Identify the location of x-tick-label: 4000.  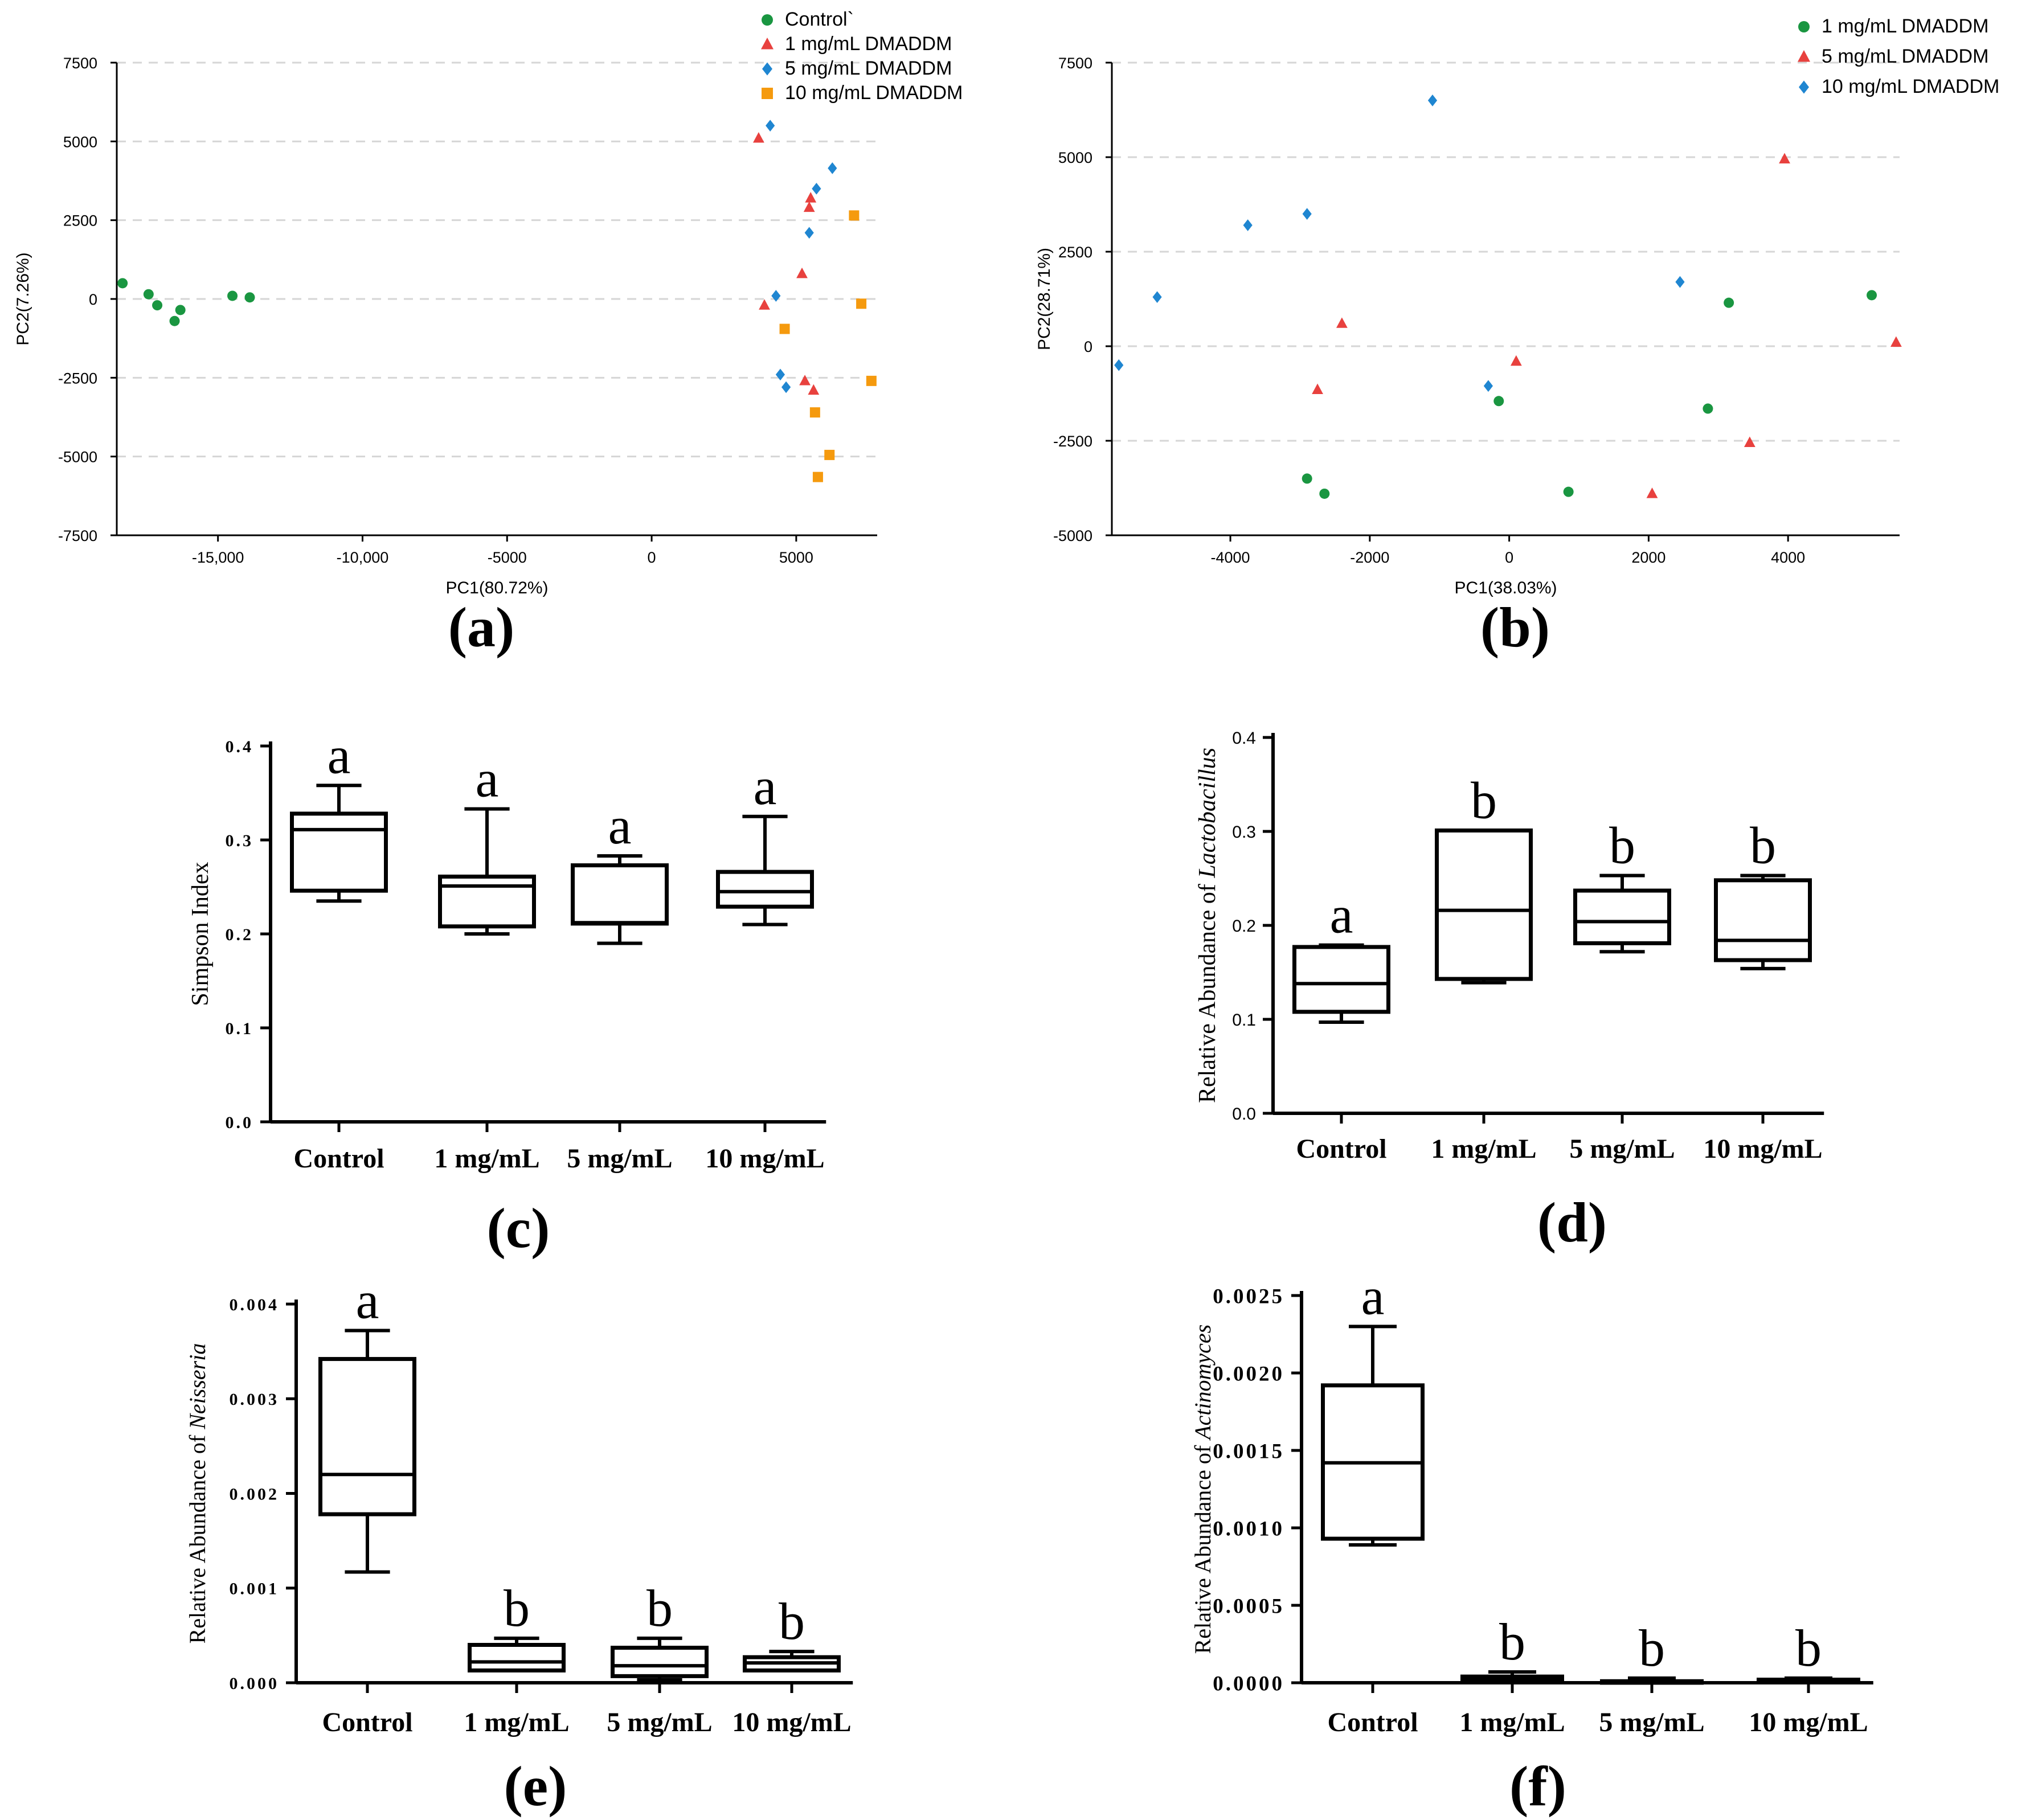
(1788, 557).